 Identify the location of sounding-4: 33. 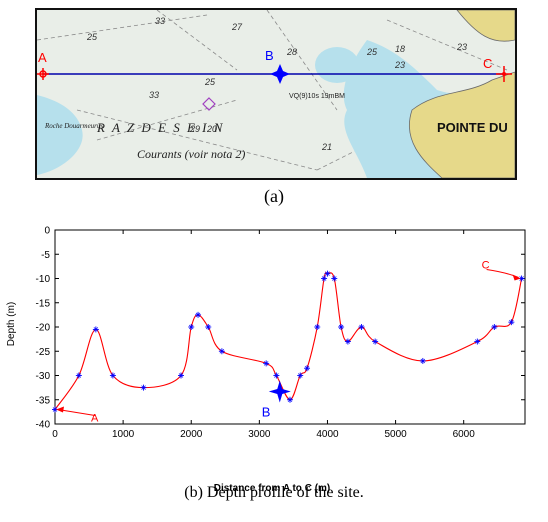
(154, 95).